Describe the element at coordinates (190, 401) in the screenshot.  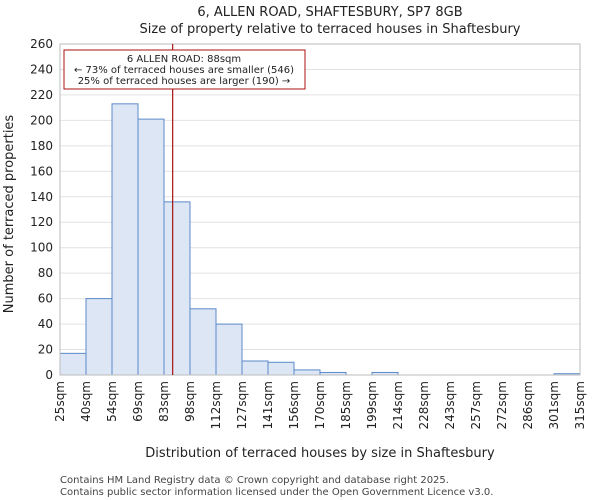
I see `x-tick-label: 98sqm` at that location.